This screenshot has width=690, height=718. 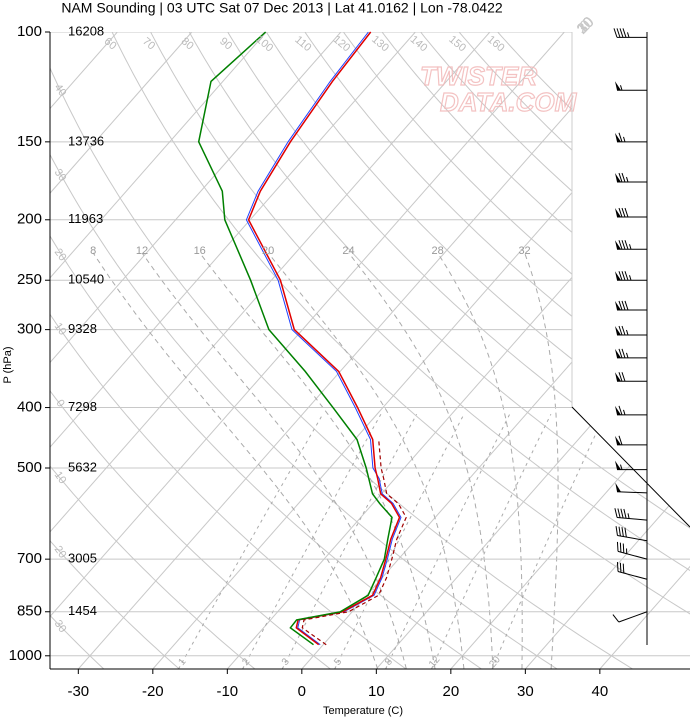 I want to click on x-tick-label: 20, so click(x=450, y=691).